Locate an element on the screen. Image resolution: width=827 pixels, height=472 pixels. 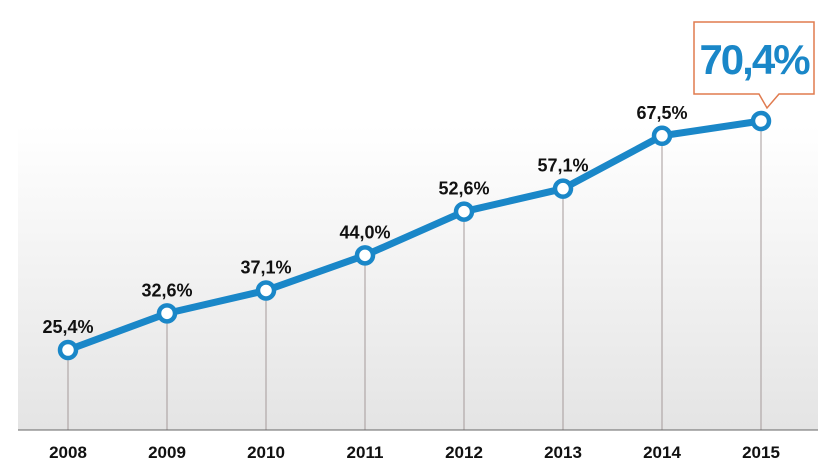
data-point-2009 is located at coordinates (167, 313).